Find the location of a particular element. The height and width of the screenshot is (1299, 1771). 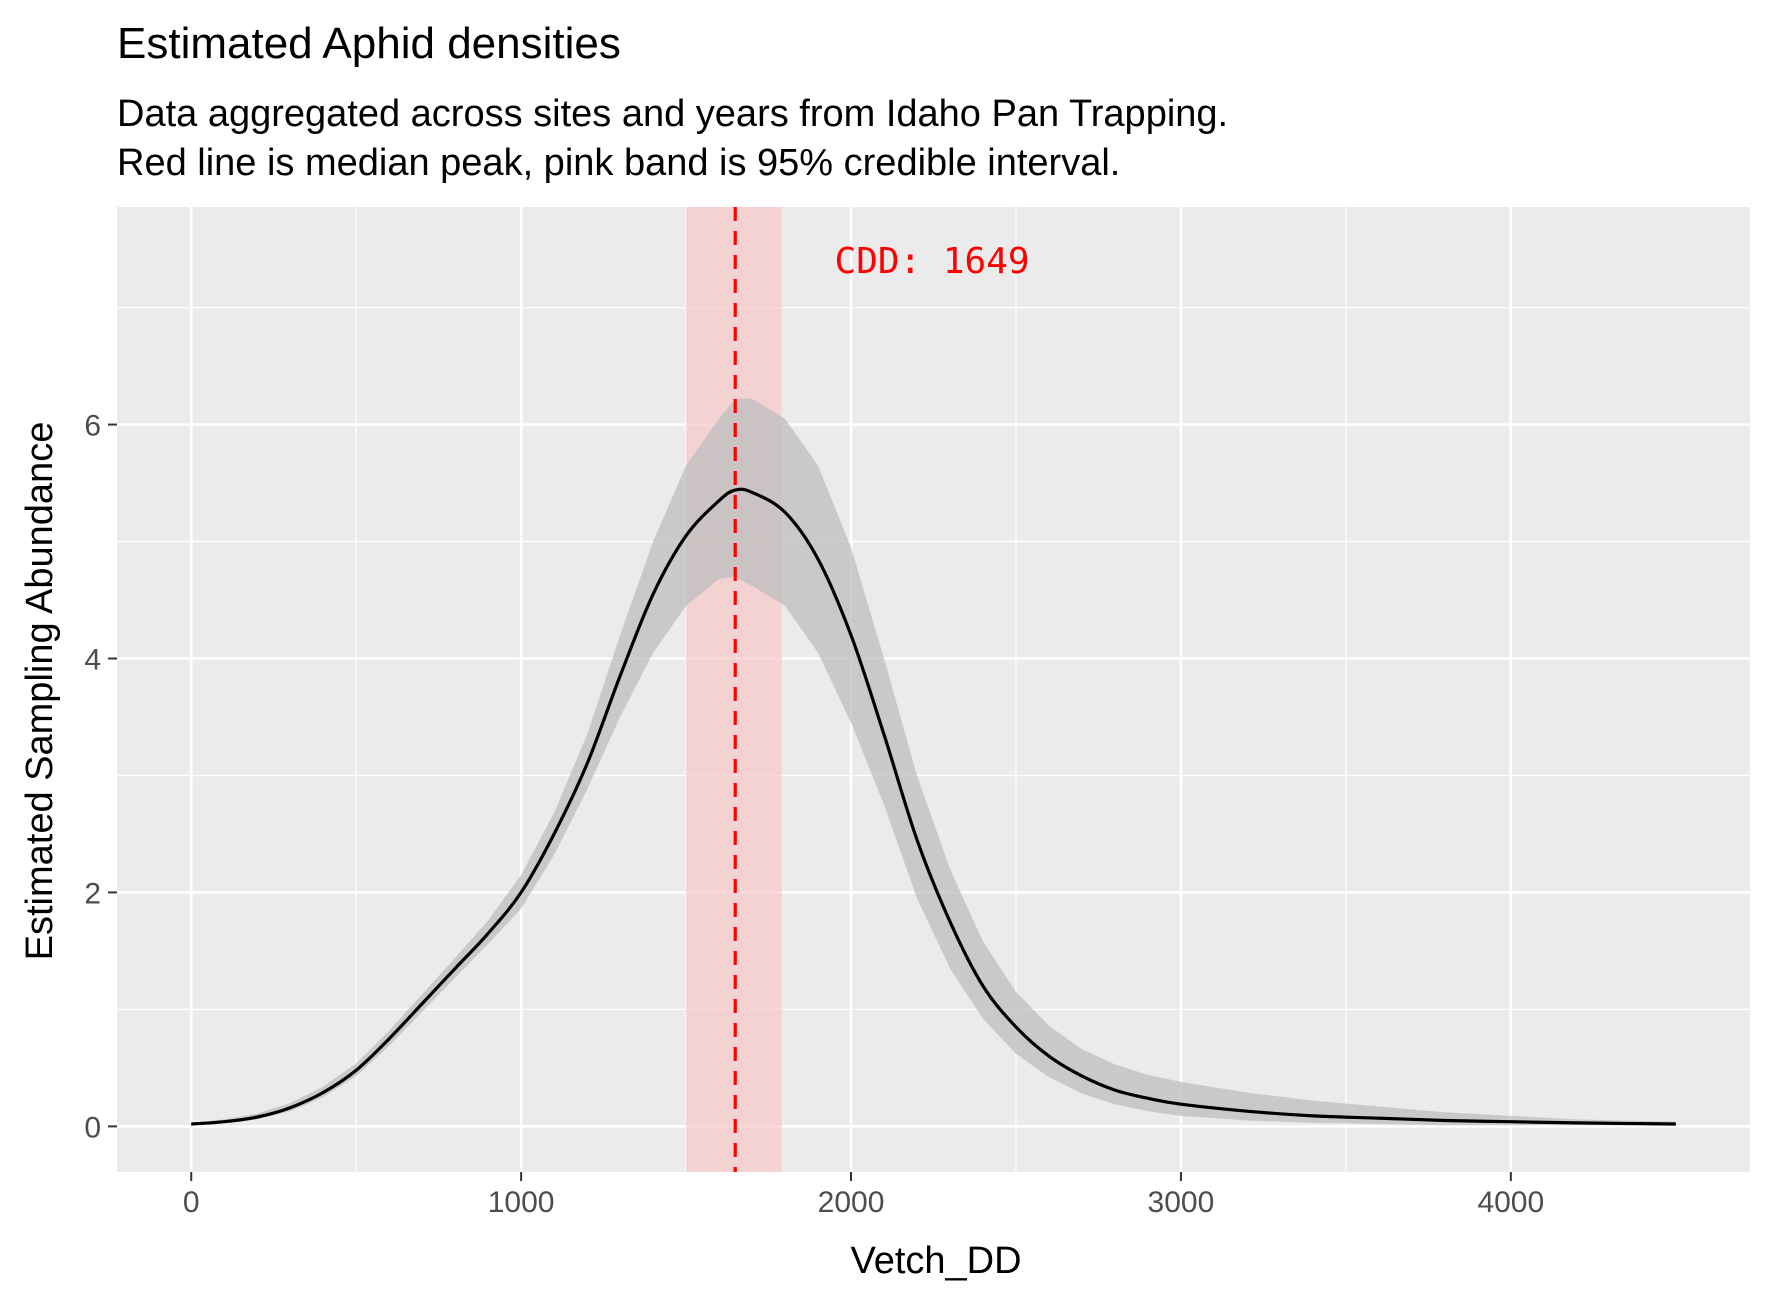

x-axis-ticks: 0 1000 2000 3000 4000 is located at coordinates (863, 1195).